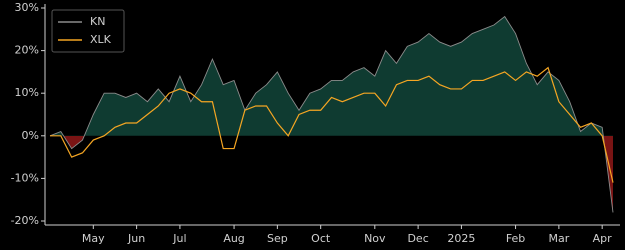 The height and width of the screenshot is (250, 625). Describe the element at coordinates (558, 238) in the screenshot. I see `x-tick-label: Mar` at that location.